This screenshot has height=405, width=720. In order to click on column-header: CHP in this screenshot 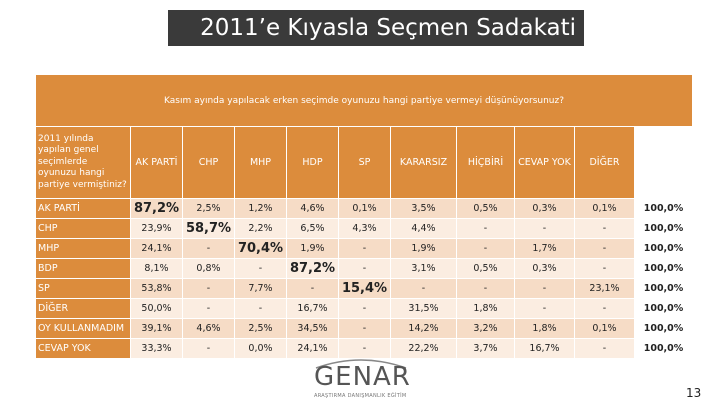, I will do `click(208, 162)`.